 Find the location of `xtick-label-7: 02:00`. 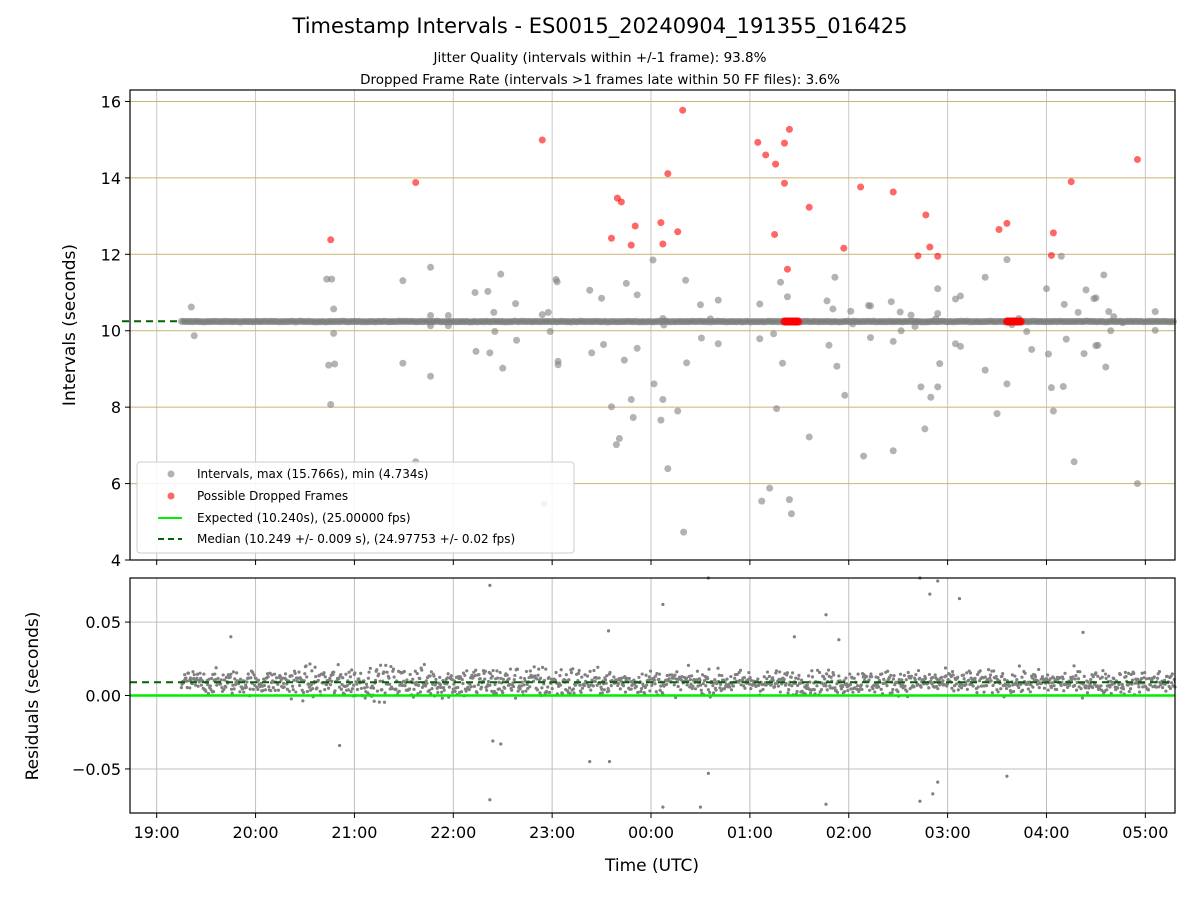

xtick-label-7: 02:00 is located at coordinates (849, 832).